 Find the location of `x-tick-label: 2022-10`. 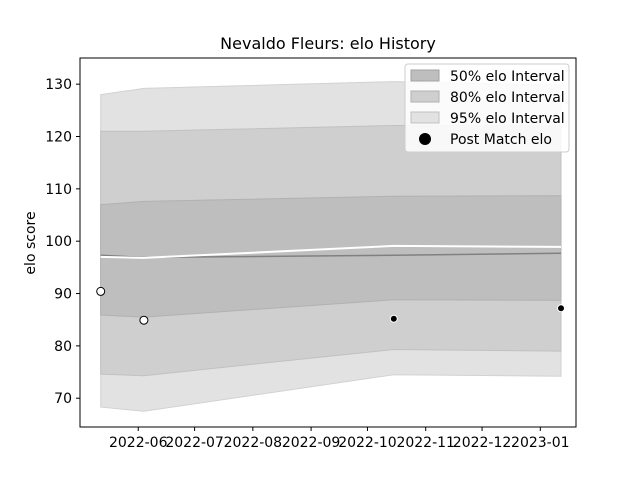

x-tick-label: 2022-10 is located at coordinates (367, 443).